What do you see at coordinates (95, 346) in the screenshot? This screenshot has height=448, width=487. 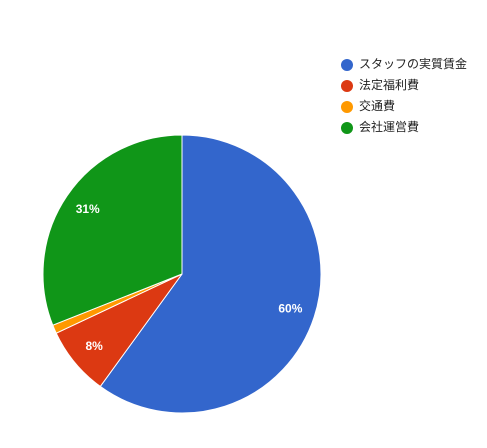 I see `value-label: 8%` at bounding box center [95, 346].